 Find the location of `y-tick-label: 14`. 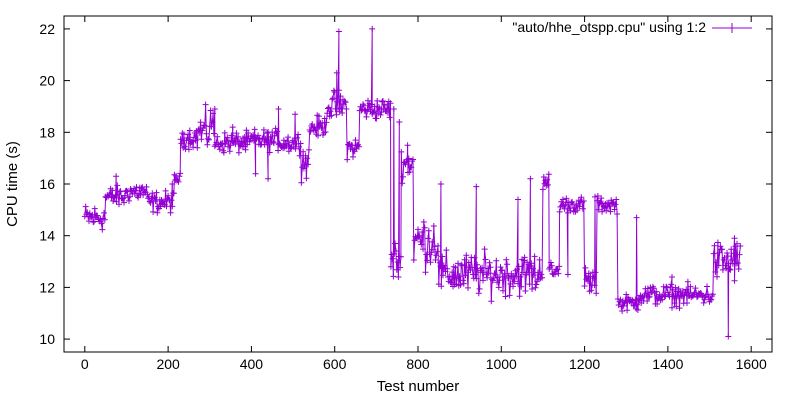

y-tick-label: 14 is located at coordinates (47, 236).